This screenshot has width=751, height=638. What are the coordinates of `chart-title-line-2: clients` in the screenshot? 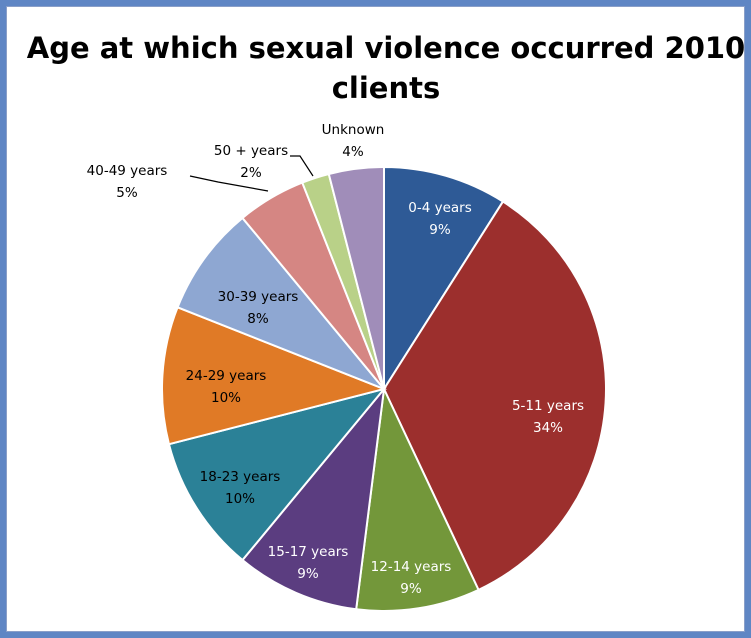 It's located at (386, 88).